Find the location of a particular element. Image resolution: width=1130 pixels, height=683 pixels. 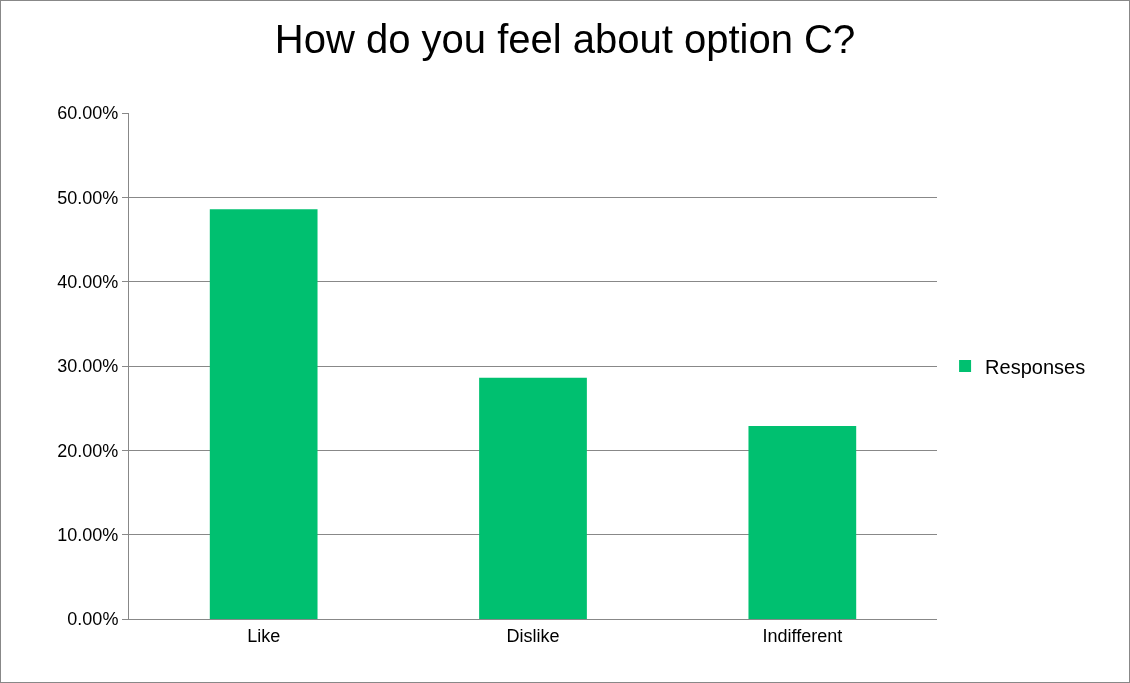

y-tick-label: 30.00% is located at coordinates (88, 366).